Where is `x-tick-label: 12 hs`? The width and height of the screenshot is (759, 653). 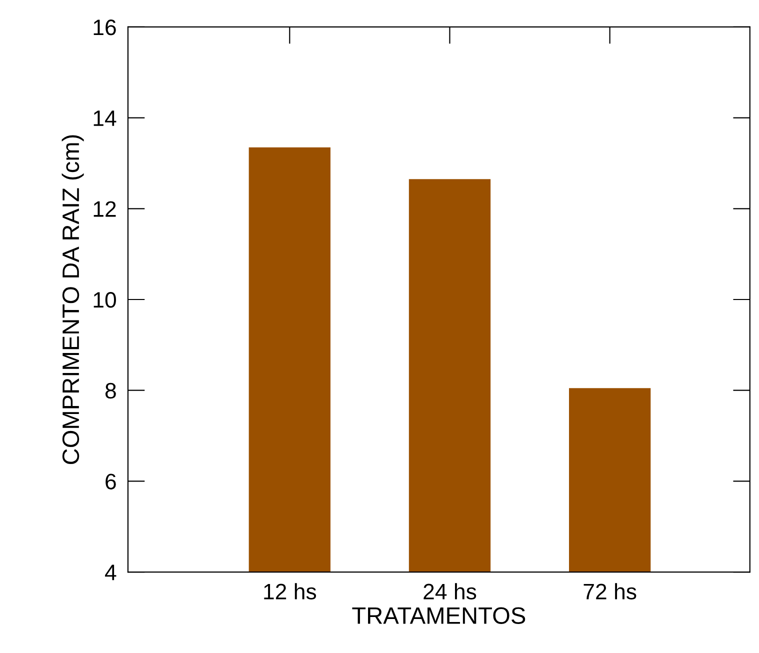
x-tick-label: 12 hs is located at coordinates (290, 591).